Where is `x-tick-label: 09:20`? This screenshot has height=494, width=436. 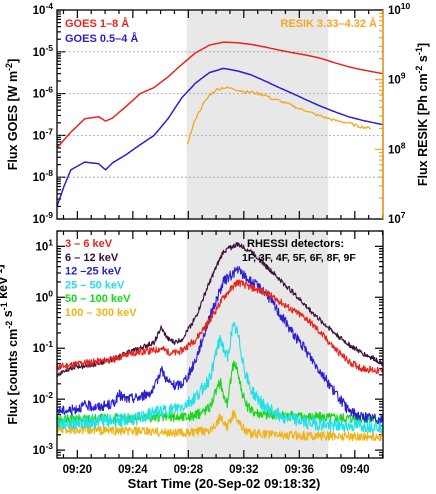
x-tick-label: 09:20 is located at coordinates (77, 470).